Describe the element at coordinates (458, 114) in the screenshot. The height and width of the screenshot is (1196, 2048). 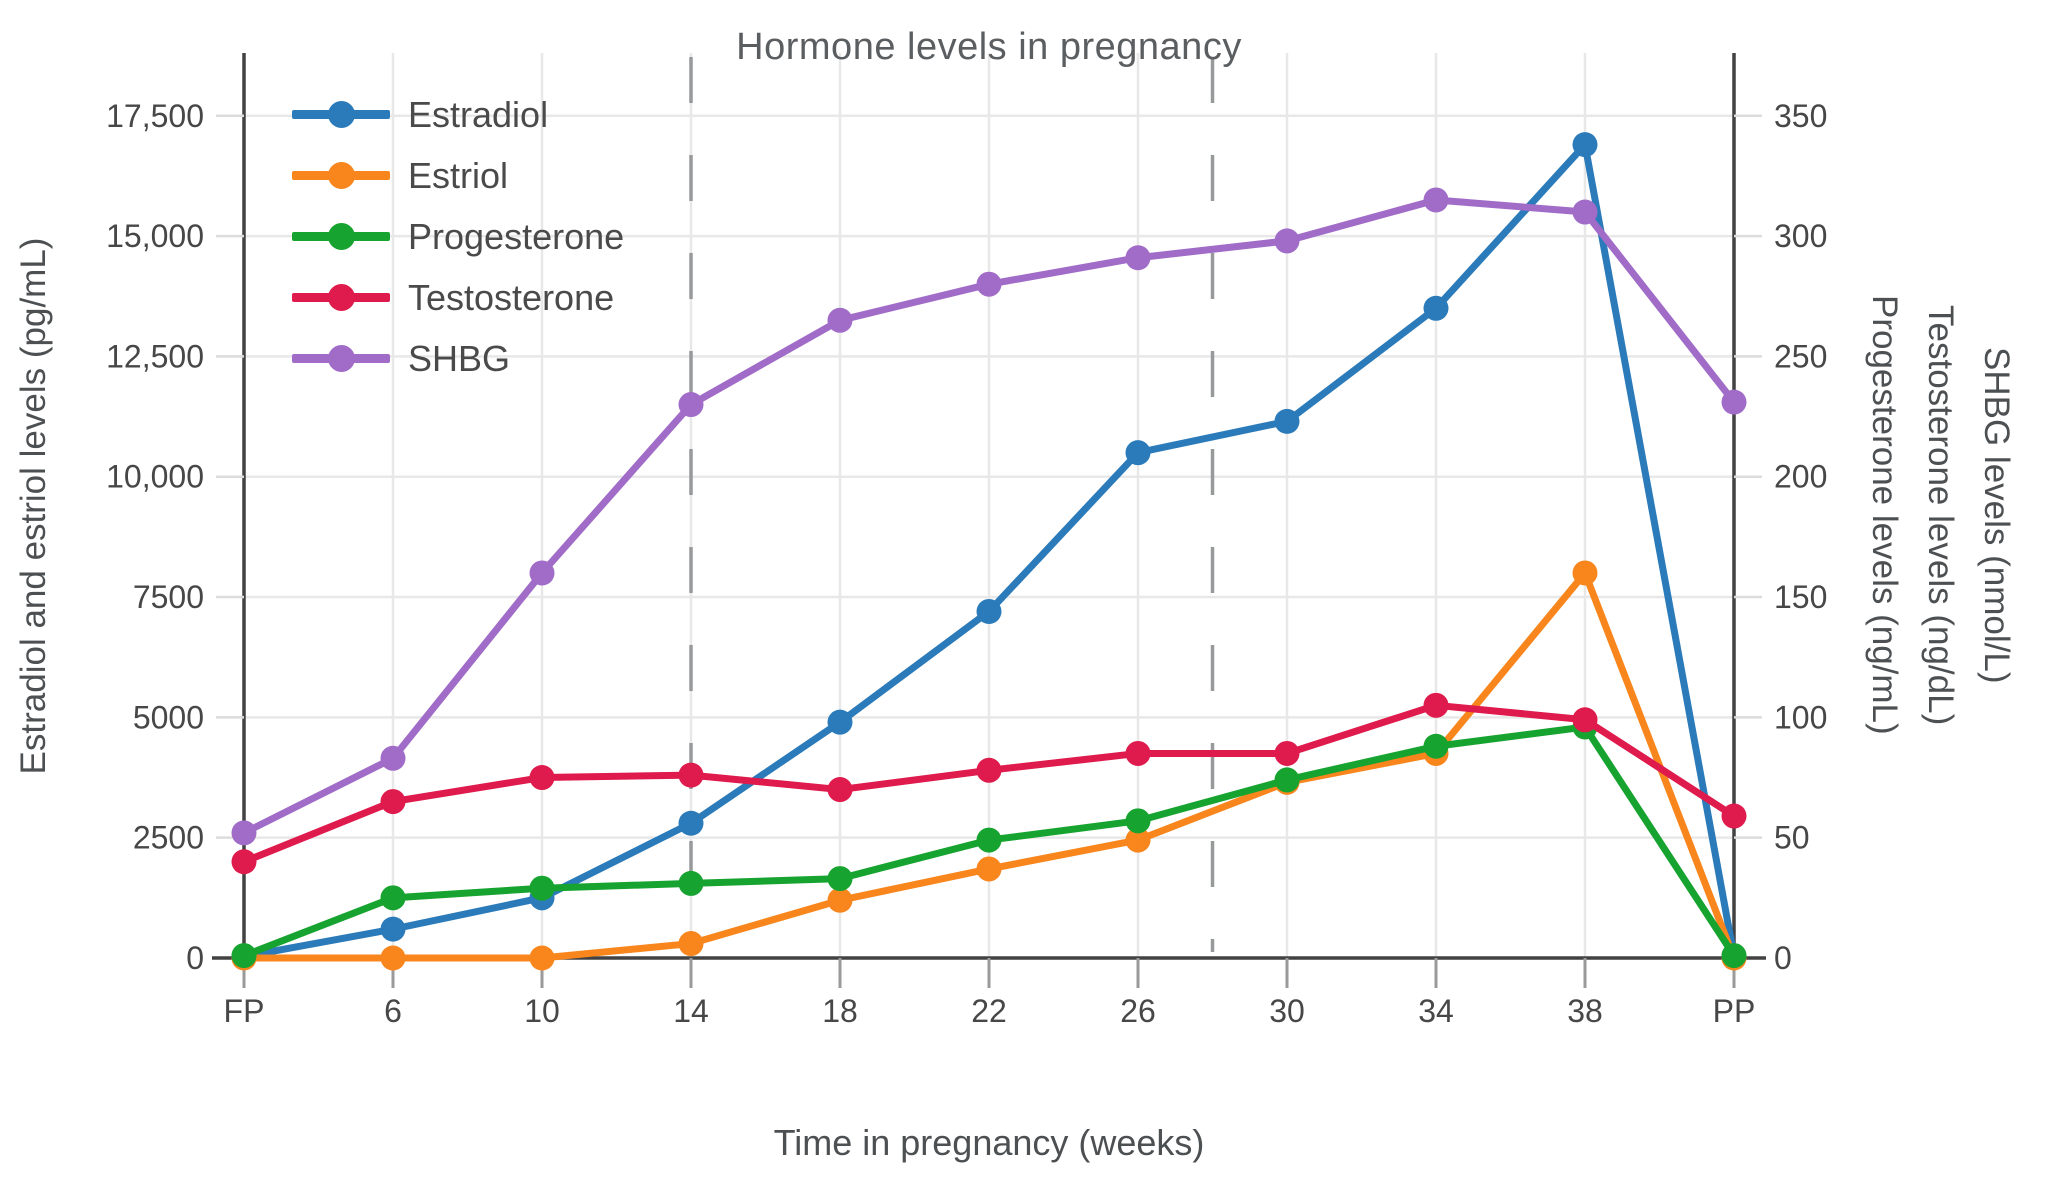
I see `legend-item-estradiol: Estradiol` at that location.